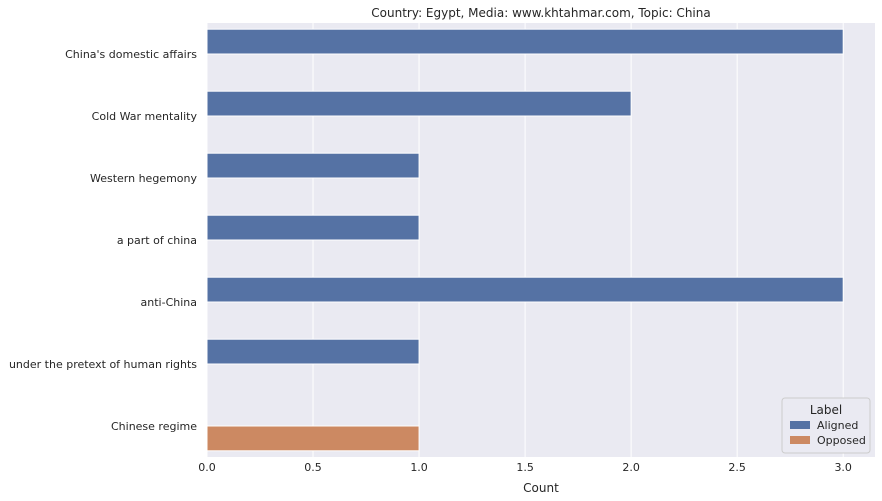 The width and height of the screenshot is (882, 501). Describe the element at coordinates (841, 440) in the screenshot. I see `legend-label-opposed: Opposed` at that location.